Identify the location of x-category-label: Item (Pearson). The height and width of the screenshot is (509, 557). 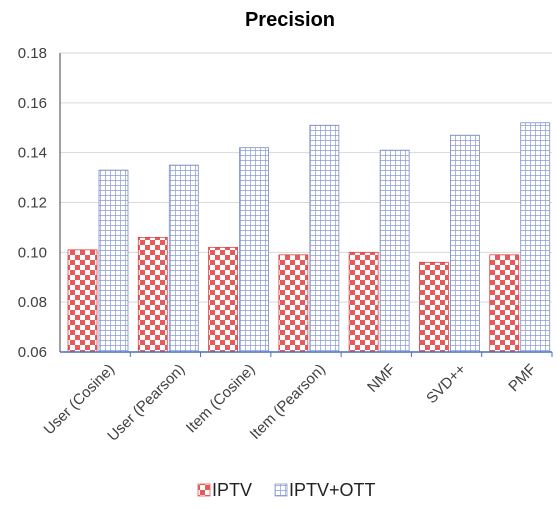
(288, 402).